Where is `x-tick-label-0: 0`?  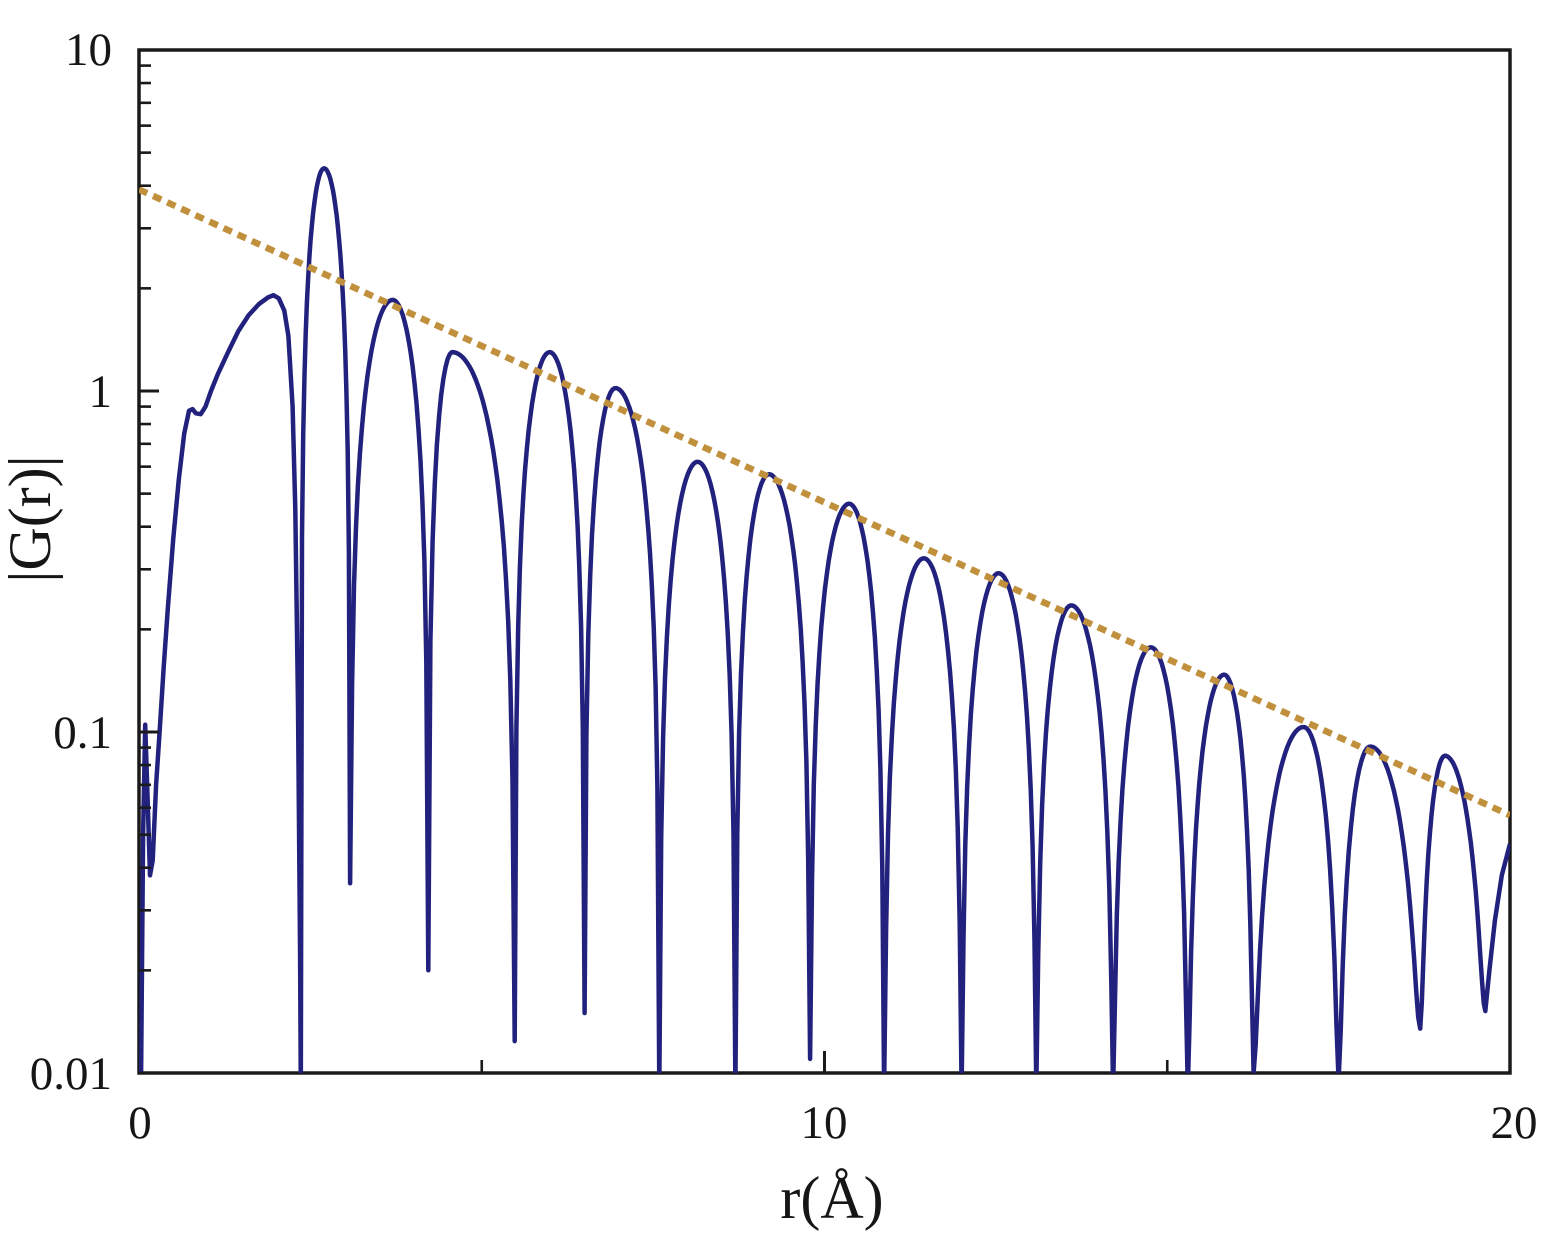 x-tick-label-0: 0 is located at coordinates (140, 1123).